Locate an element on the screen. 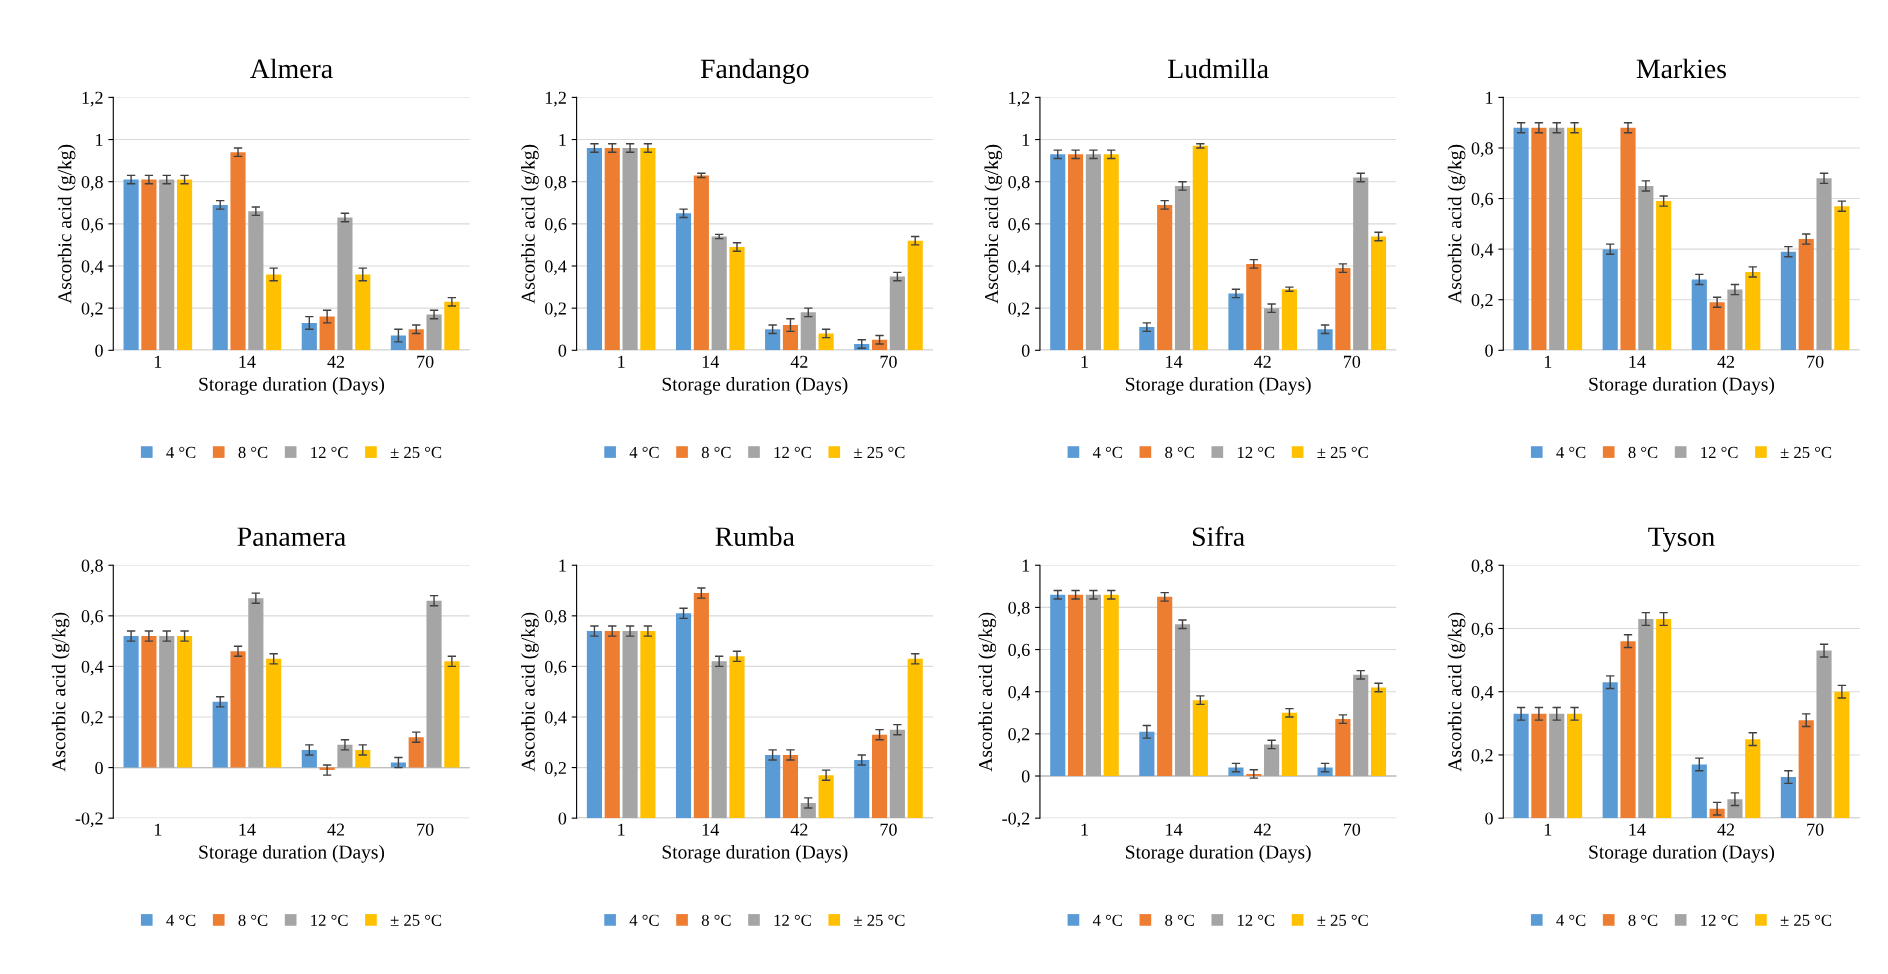  legend-label: ± 25 °C is located at coordinates (416, 452).